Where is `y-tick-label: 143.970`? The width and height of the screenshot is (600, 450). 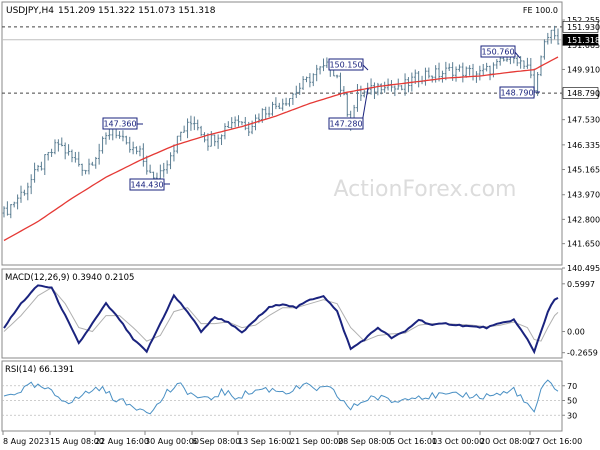 y-tick-label: 143.970 is located at coordinates (583, 195).